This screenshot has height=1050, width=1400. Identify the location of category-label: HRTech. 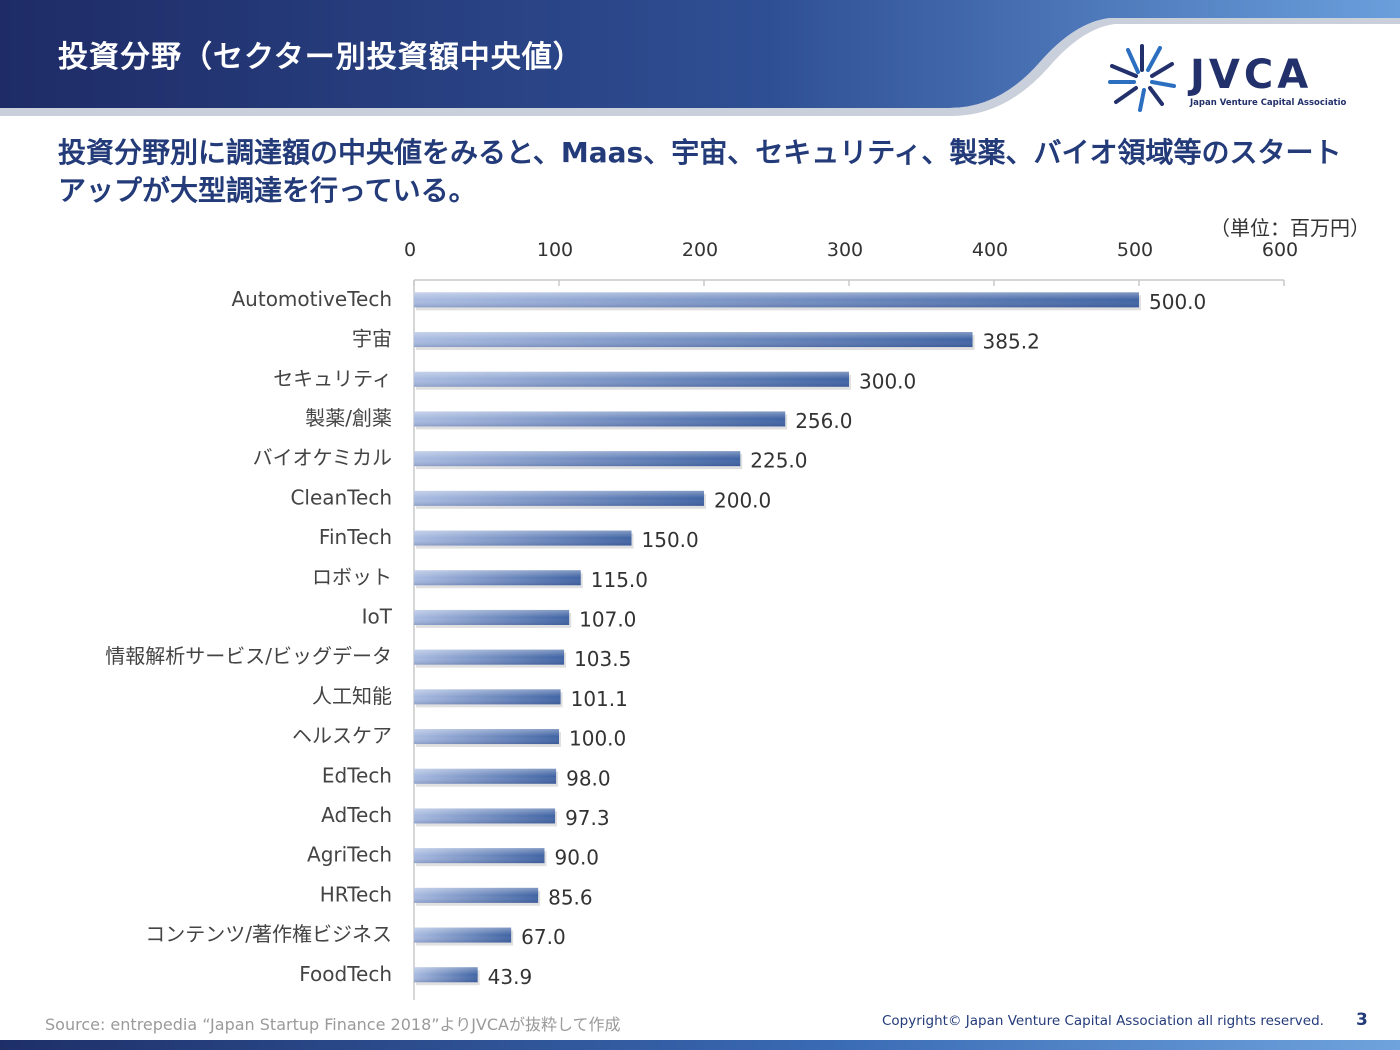
(356, 894).